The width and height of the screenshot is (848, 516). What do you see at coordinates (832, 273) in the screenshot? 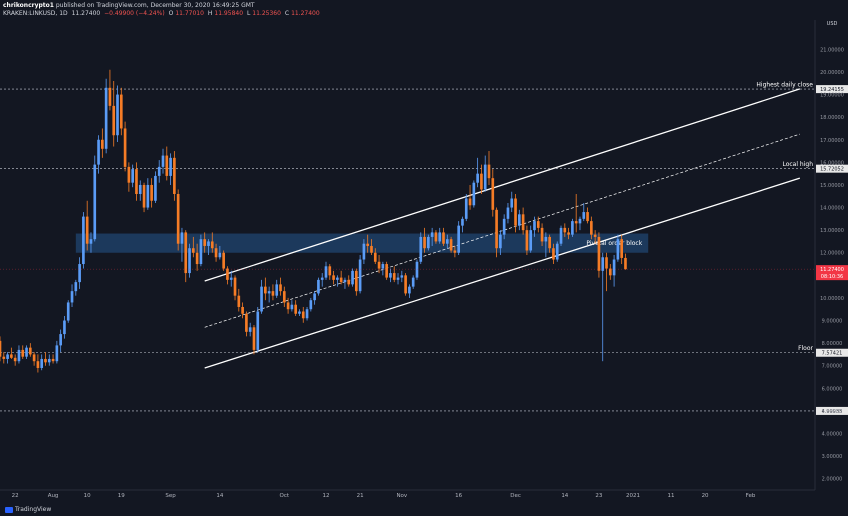
I see `last-price-badge` at bounding box center [832, 273].